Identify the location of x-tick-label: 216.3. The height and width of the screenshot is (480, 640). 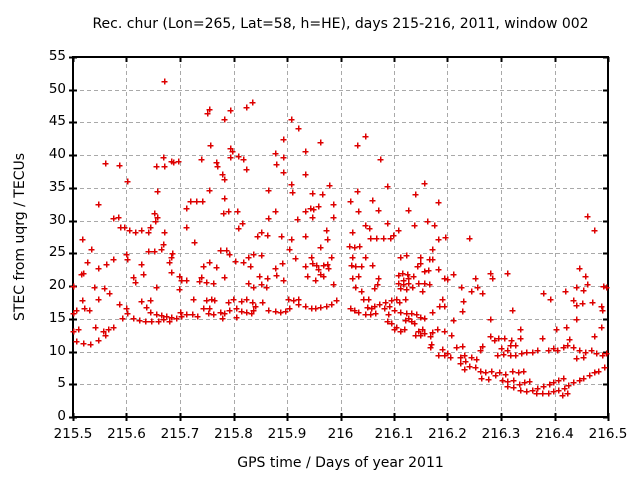
(501, 434).